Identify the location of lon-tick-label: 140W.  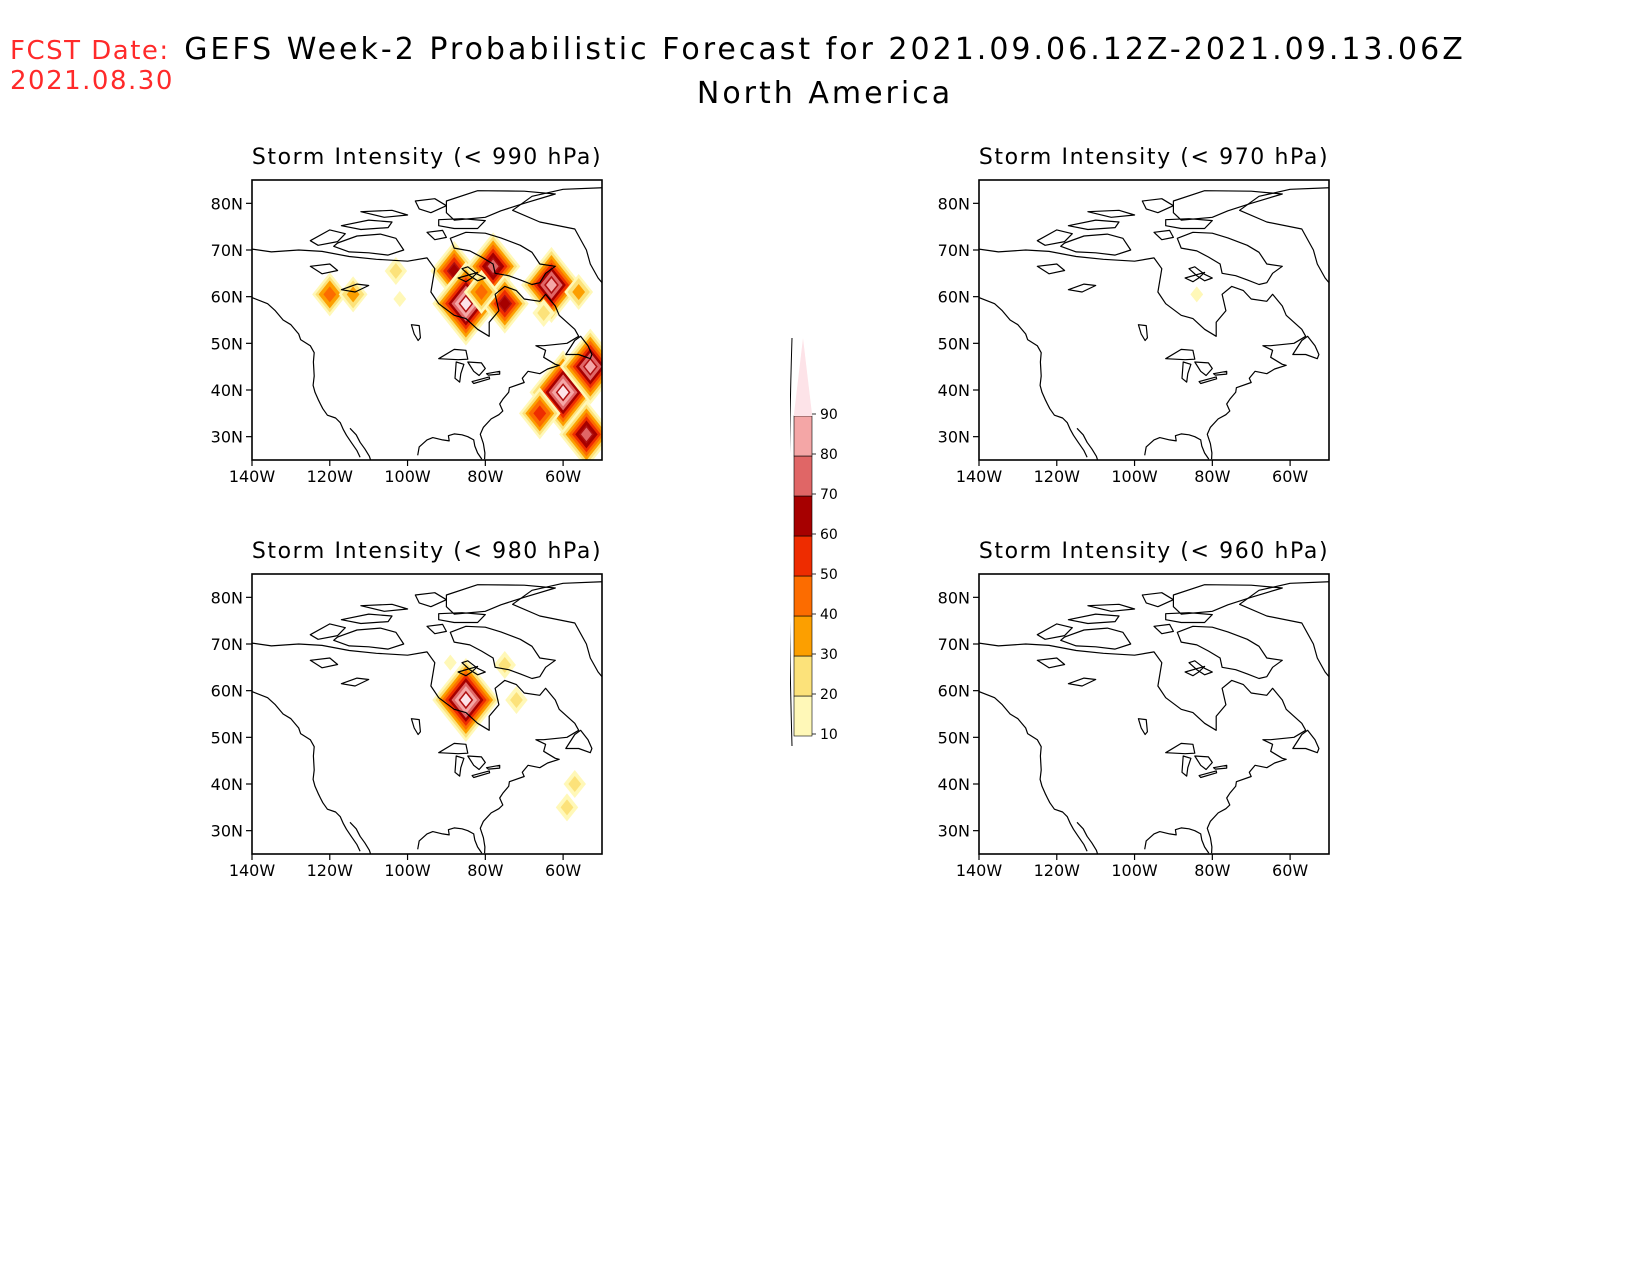
(979, 476).